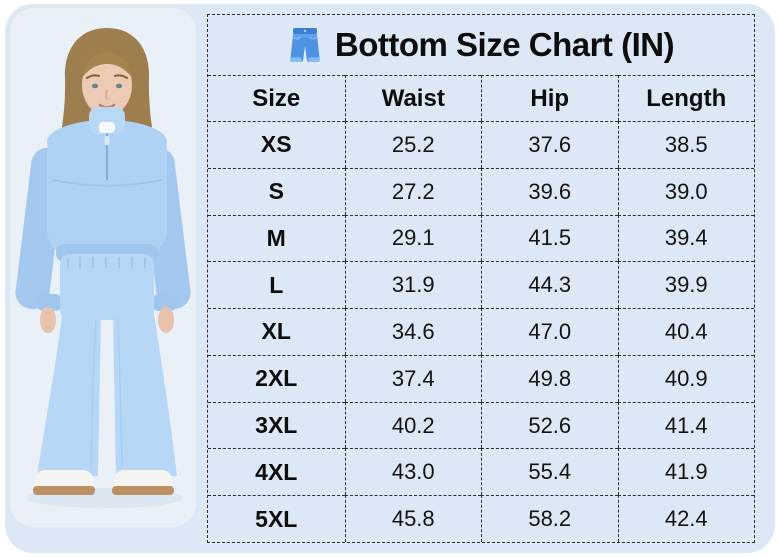 Image resolution: width=780 pixels, height=557 pixels. What do you see at coordinates (412, 331) in the screenshot?
I see `waist-cell: 34.6` at bounding box center [412, 331].